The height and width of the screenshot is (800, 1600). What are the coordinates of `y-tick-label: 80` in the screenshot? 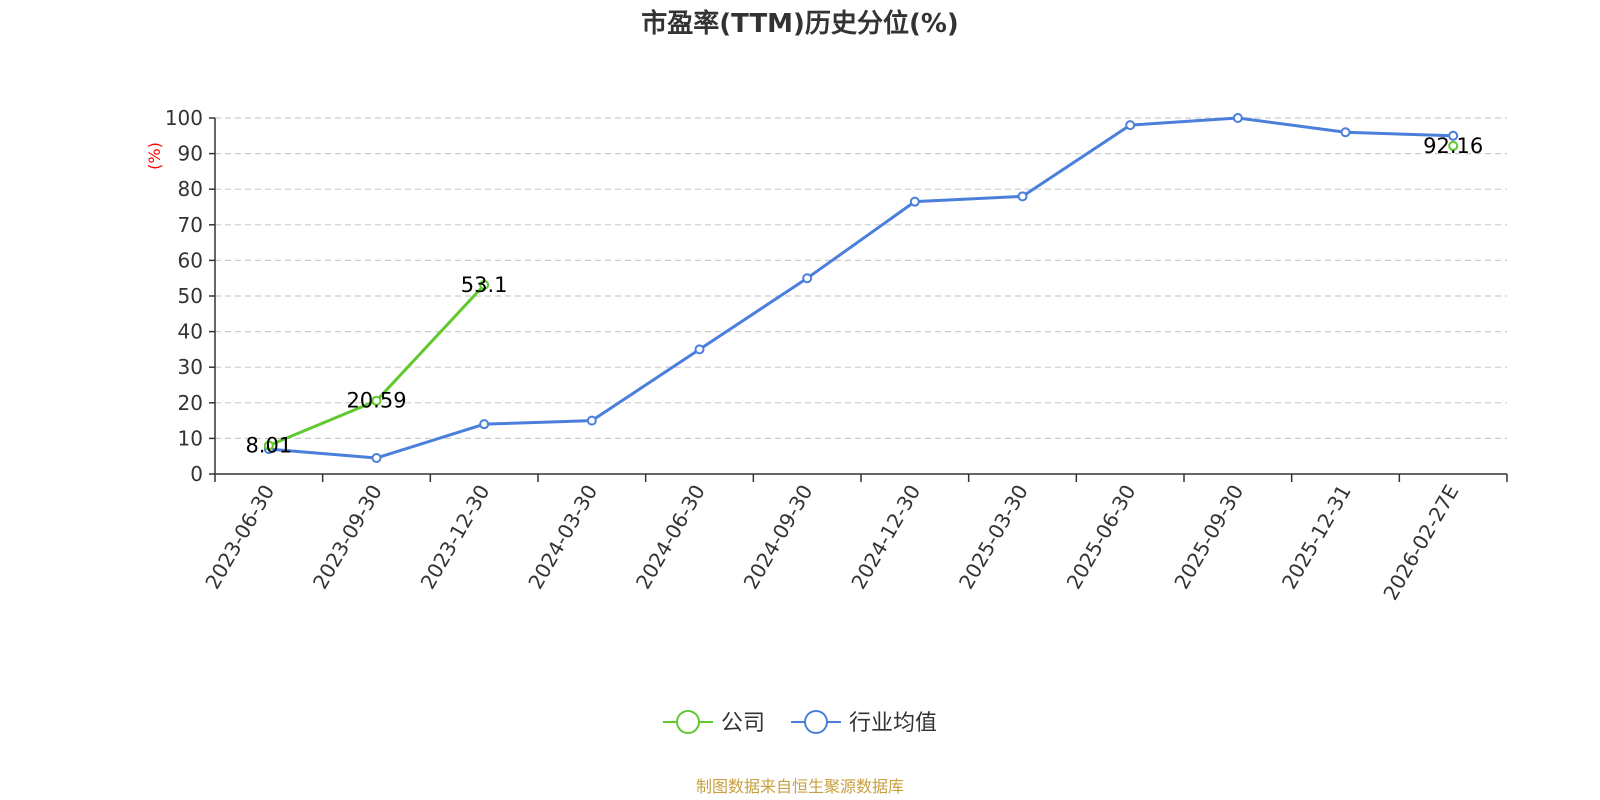 It's located at (190, 189).